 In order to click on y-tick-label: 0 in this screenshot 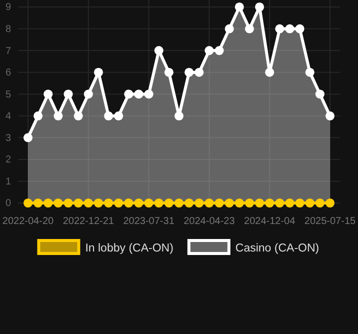, I will do `click(8, 204)`.